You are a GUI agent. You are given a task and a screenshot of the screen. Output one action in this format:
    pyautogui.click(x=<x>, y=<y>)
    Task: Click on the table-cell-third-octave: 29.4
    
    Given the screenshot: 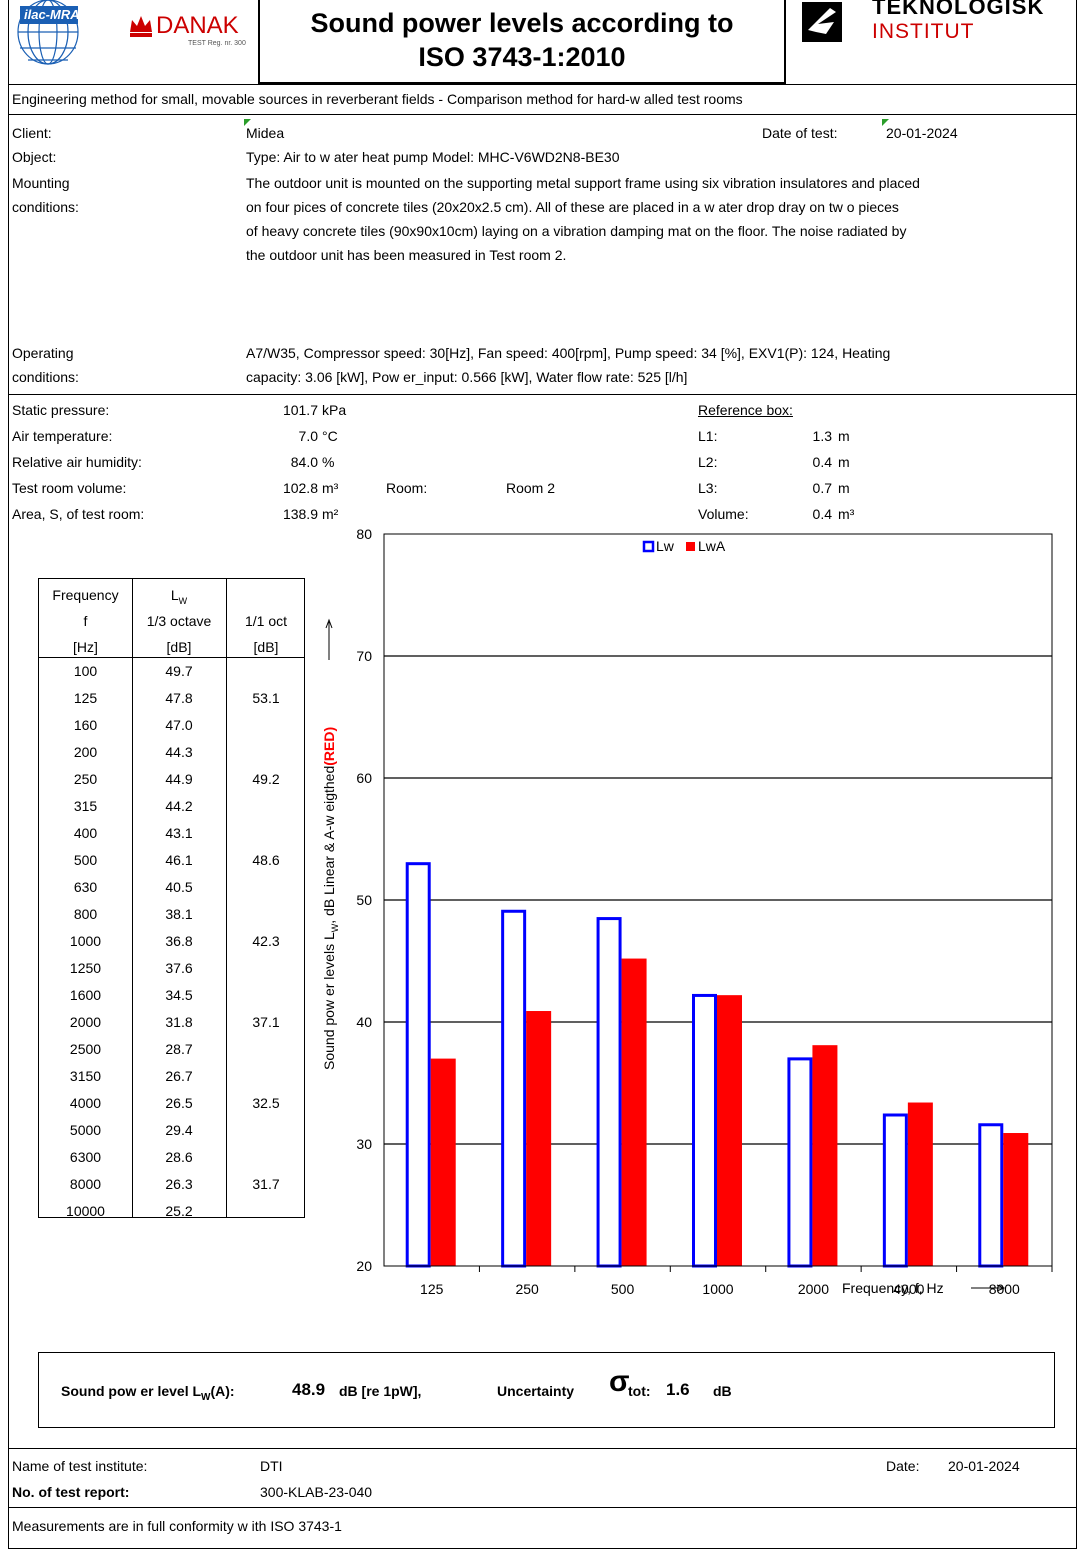 What is the action you would take?
    pyautogui.click(x=179, y=1130)
    